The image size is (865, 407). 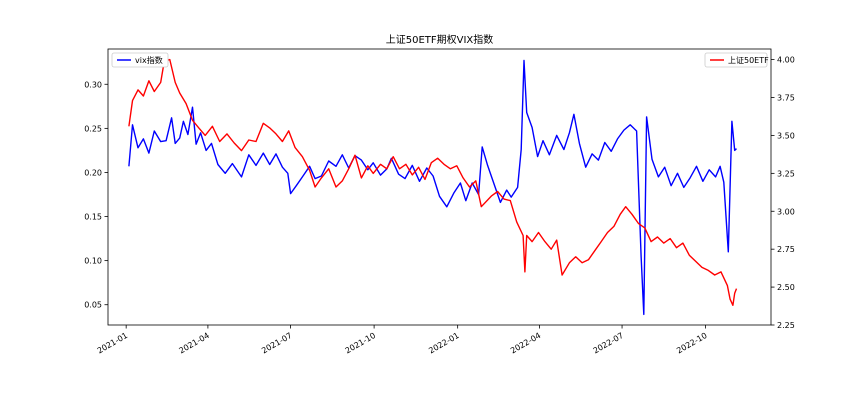 I want to click on x-tick-label: 2022-10, so click(x=691, y=343).